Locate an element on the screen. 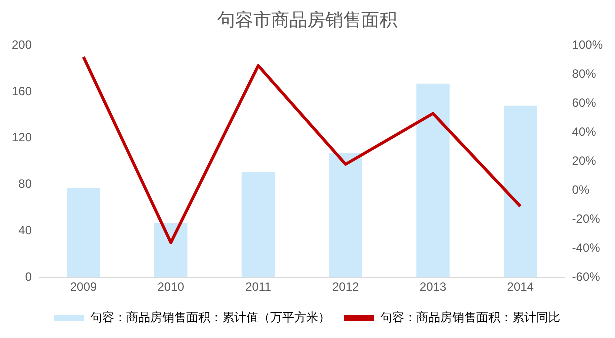  y2-tick-label: 80% is located at coordinates (584, 73).